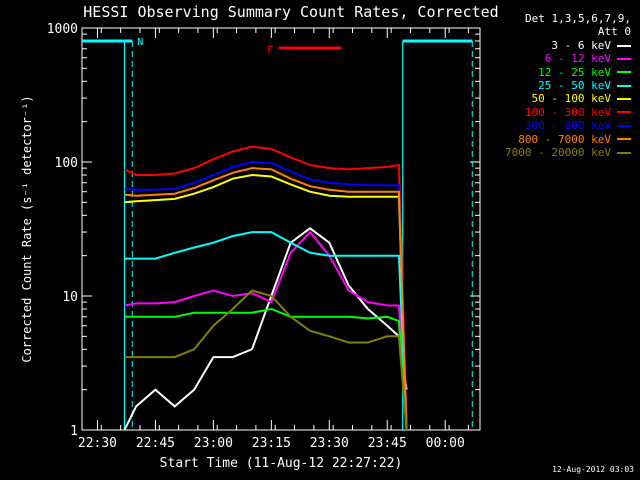  I want to click on x-axis-label: Start Time (11-Aug-12 22:27:22), so click(281, 463).